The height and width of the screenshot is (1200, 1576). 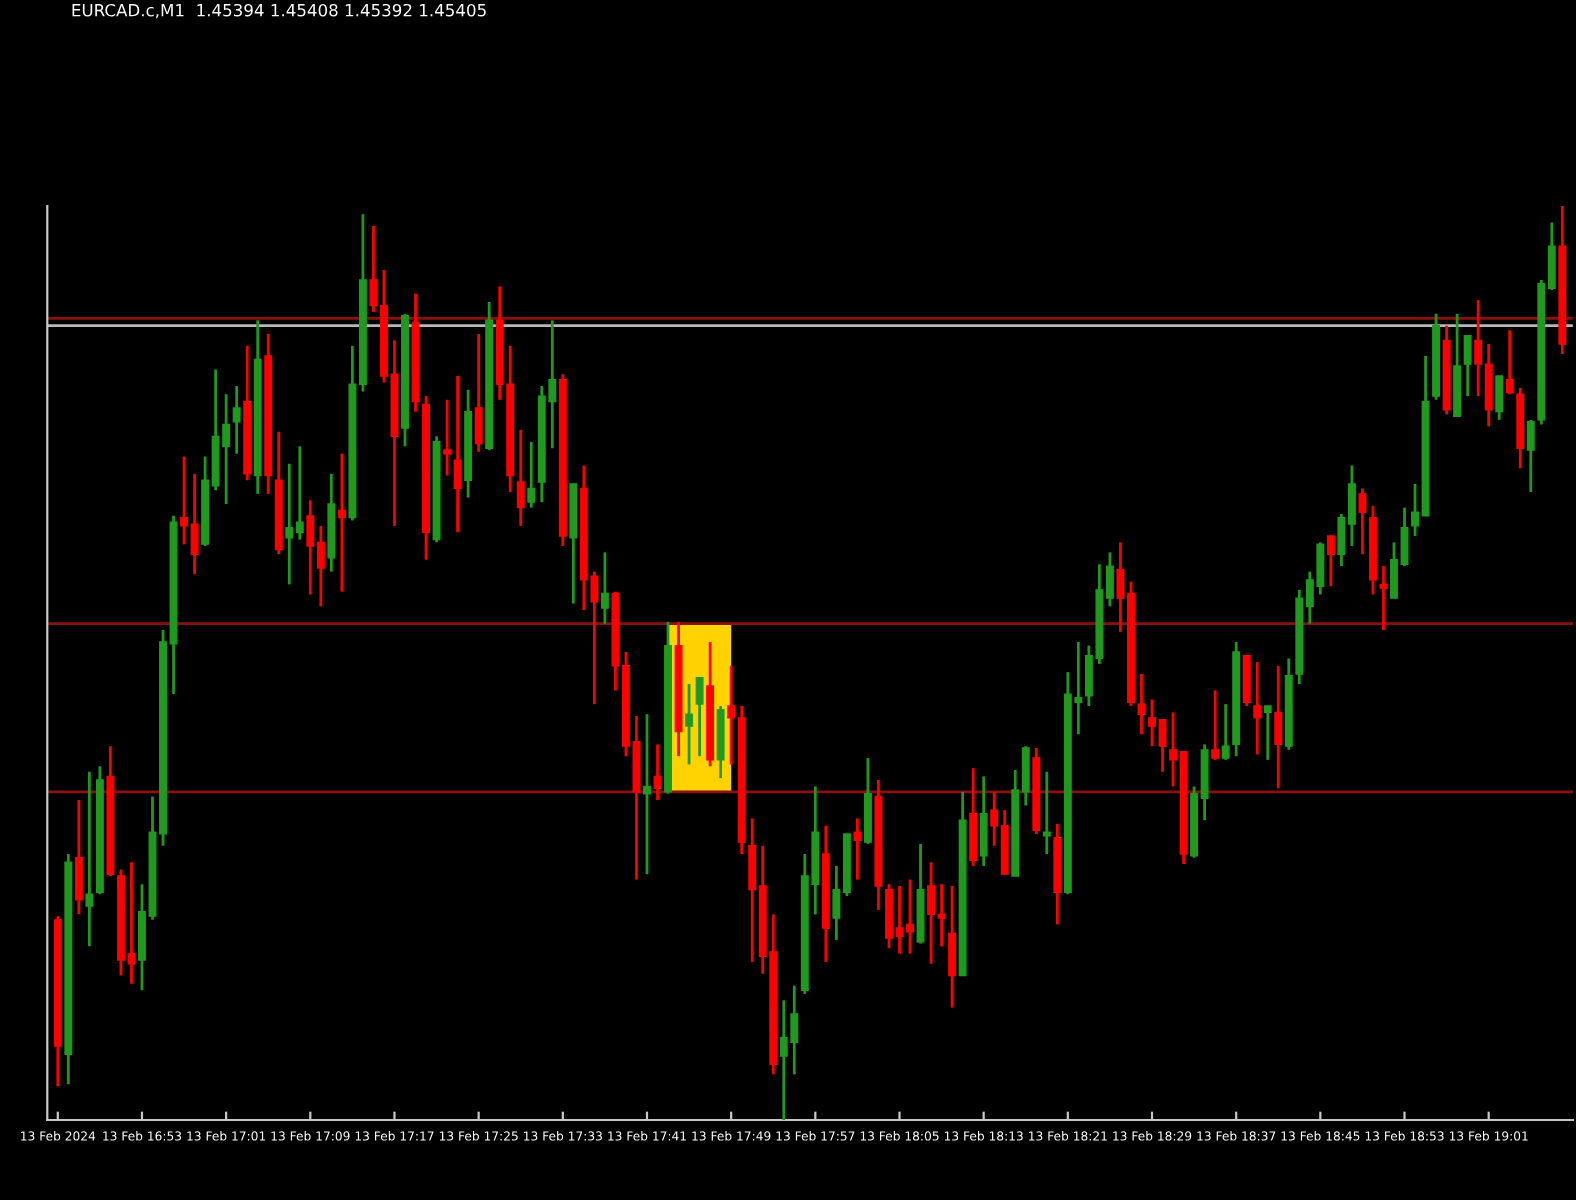 I want to click on chart-title: EURCAD.c,M1 1.45394 1.45408 1.45392 1.45405, so click(x=279, y=11).